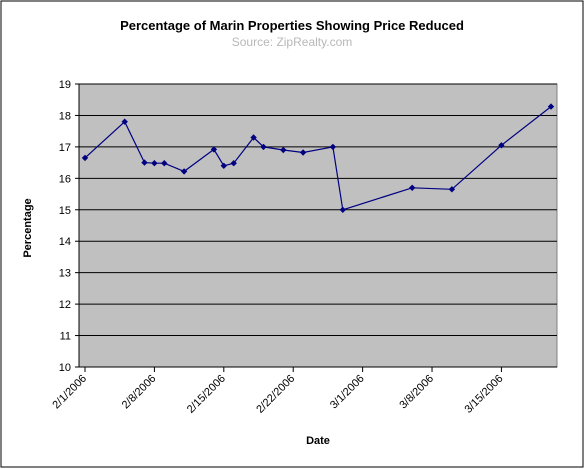 The image size is (585, 469). What do you see at coordinates (65, 148) in the screenshot?
I see `y-tick-label: 17` at bounding box center [65, 148].